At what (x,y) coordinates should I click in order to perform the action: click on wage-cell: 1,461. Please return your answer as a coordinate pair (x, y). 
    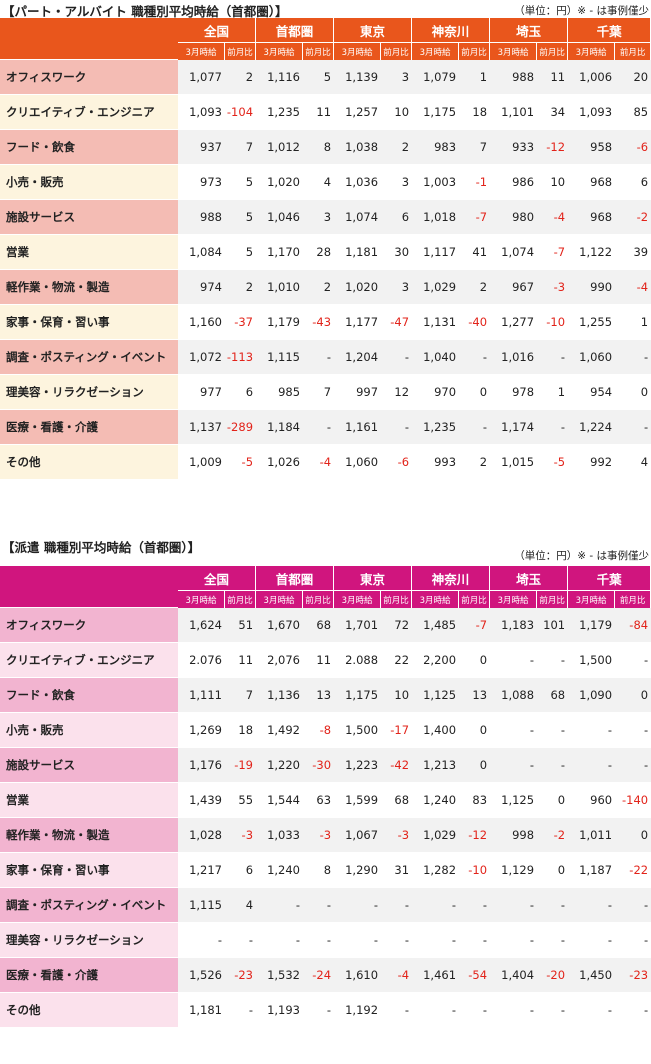
    Looking at the image, I should click on (436, 975).